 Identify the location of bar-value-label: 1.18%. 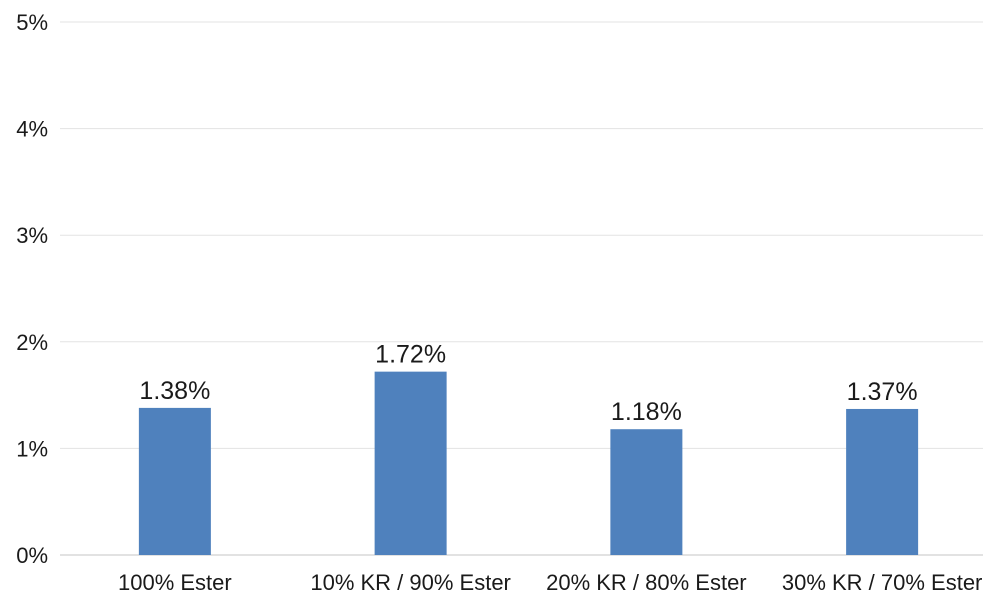
(646, 412).